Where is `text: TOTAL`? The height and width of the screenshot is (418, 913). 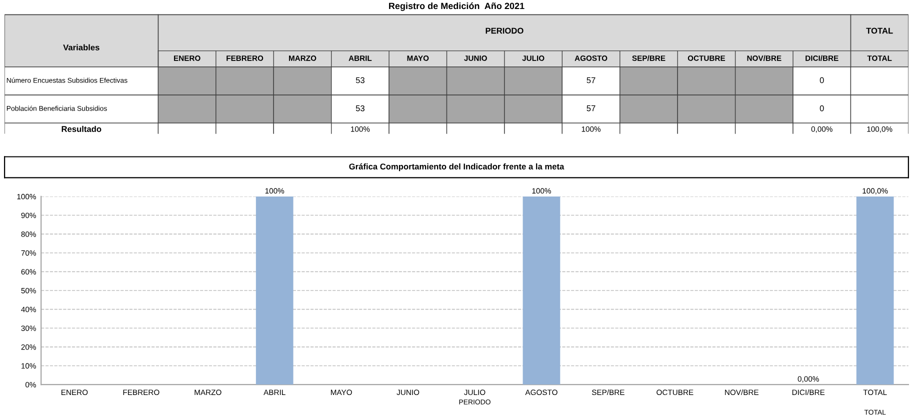
text: TOTAL is located at coordinates (879, 31).